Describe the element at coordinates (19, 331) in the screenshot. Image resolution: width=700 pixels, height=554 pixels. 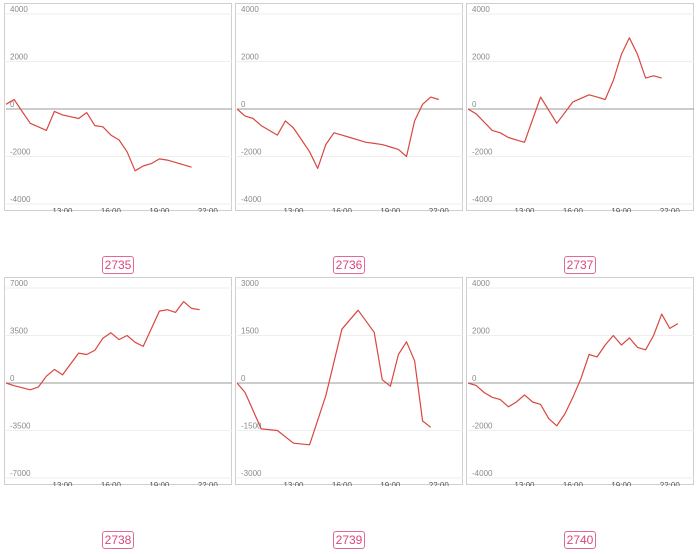
I see `y-tick-label: 3500` at that location.